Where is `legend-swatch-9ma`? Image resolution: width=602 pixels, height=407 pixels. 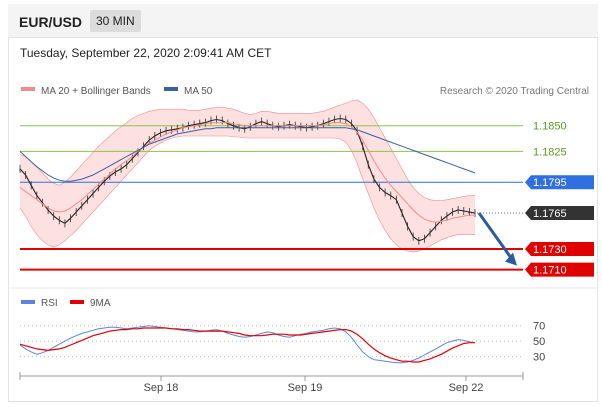
legend-swatch-9ma is located at coordinates (77, 302).